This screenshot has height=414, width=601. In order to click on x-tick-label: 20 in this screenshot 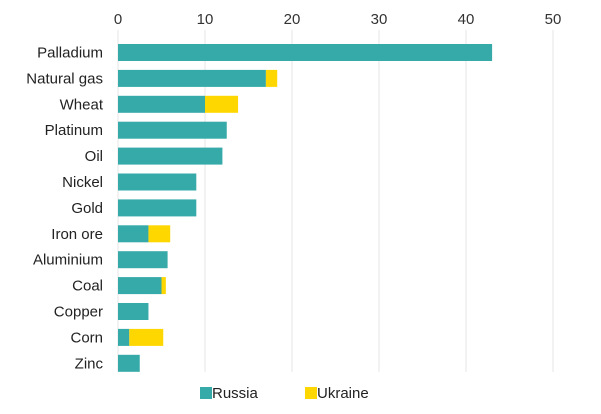, I will do `click(292, 19)`.